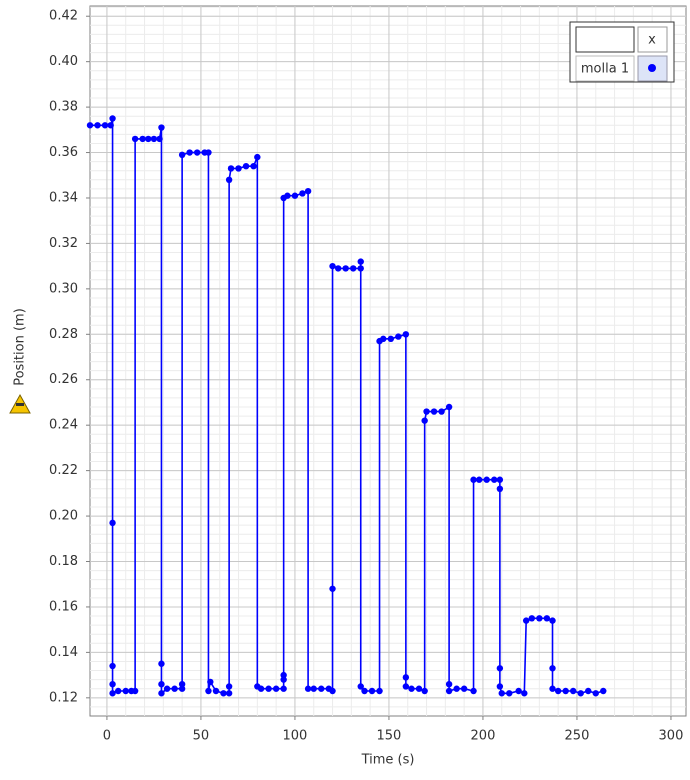 This screenshot has height=780, width=690. Describe the element at coordinates (63, 425) in the screenshot. I see `y-tick-label: 0.24` at that location.